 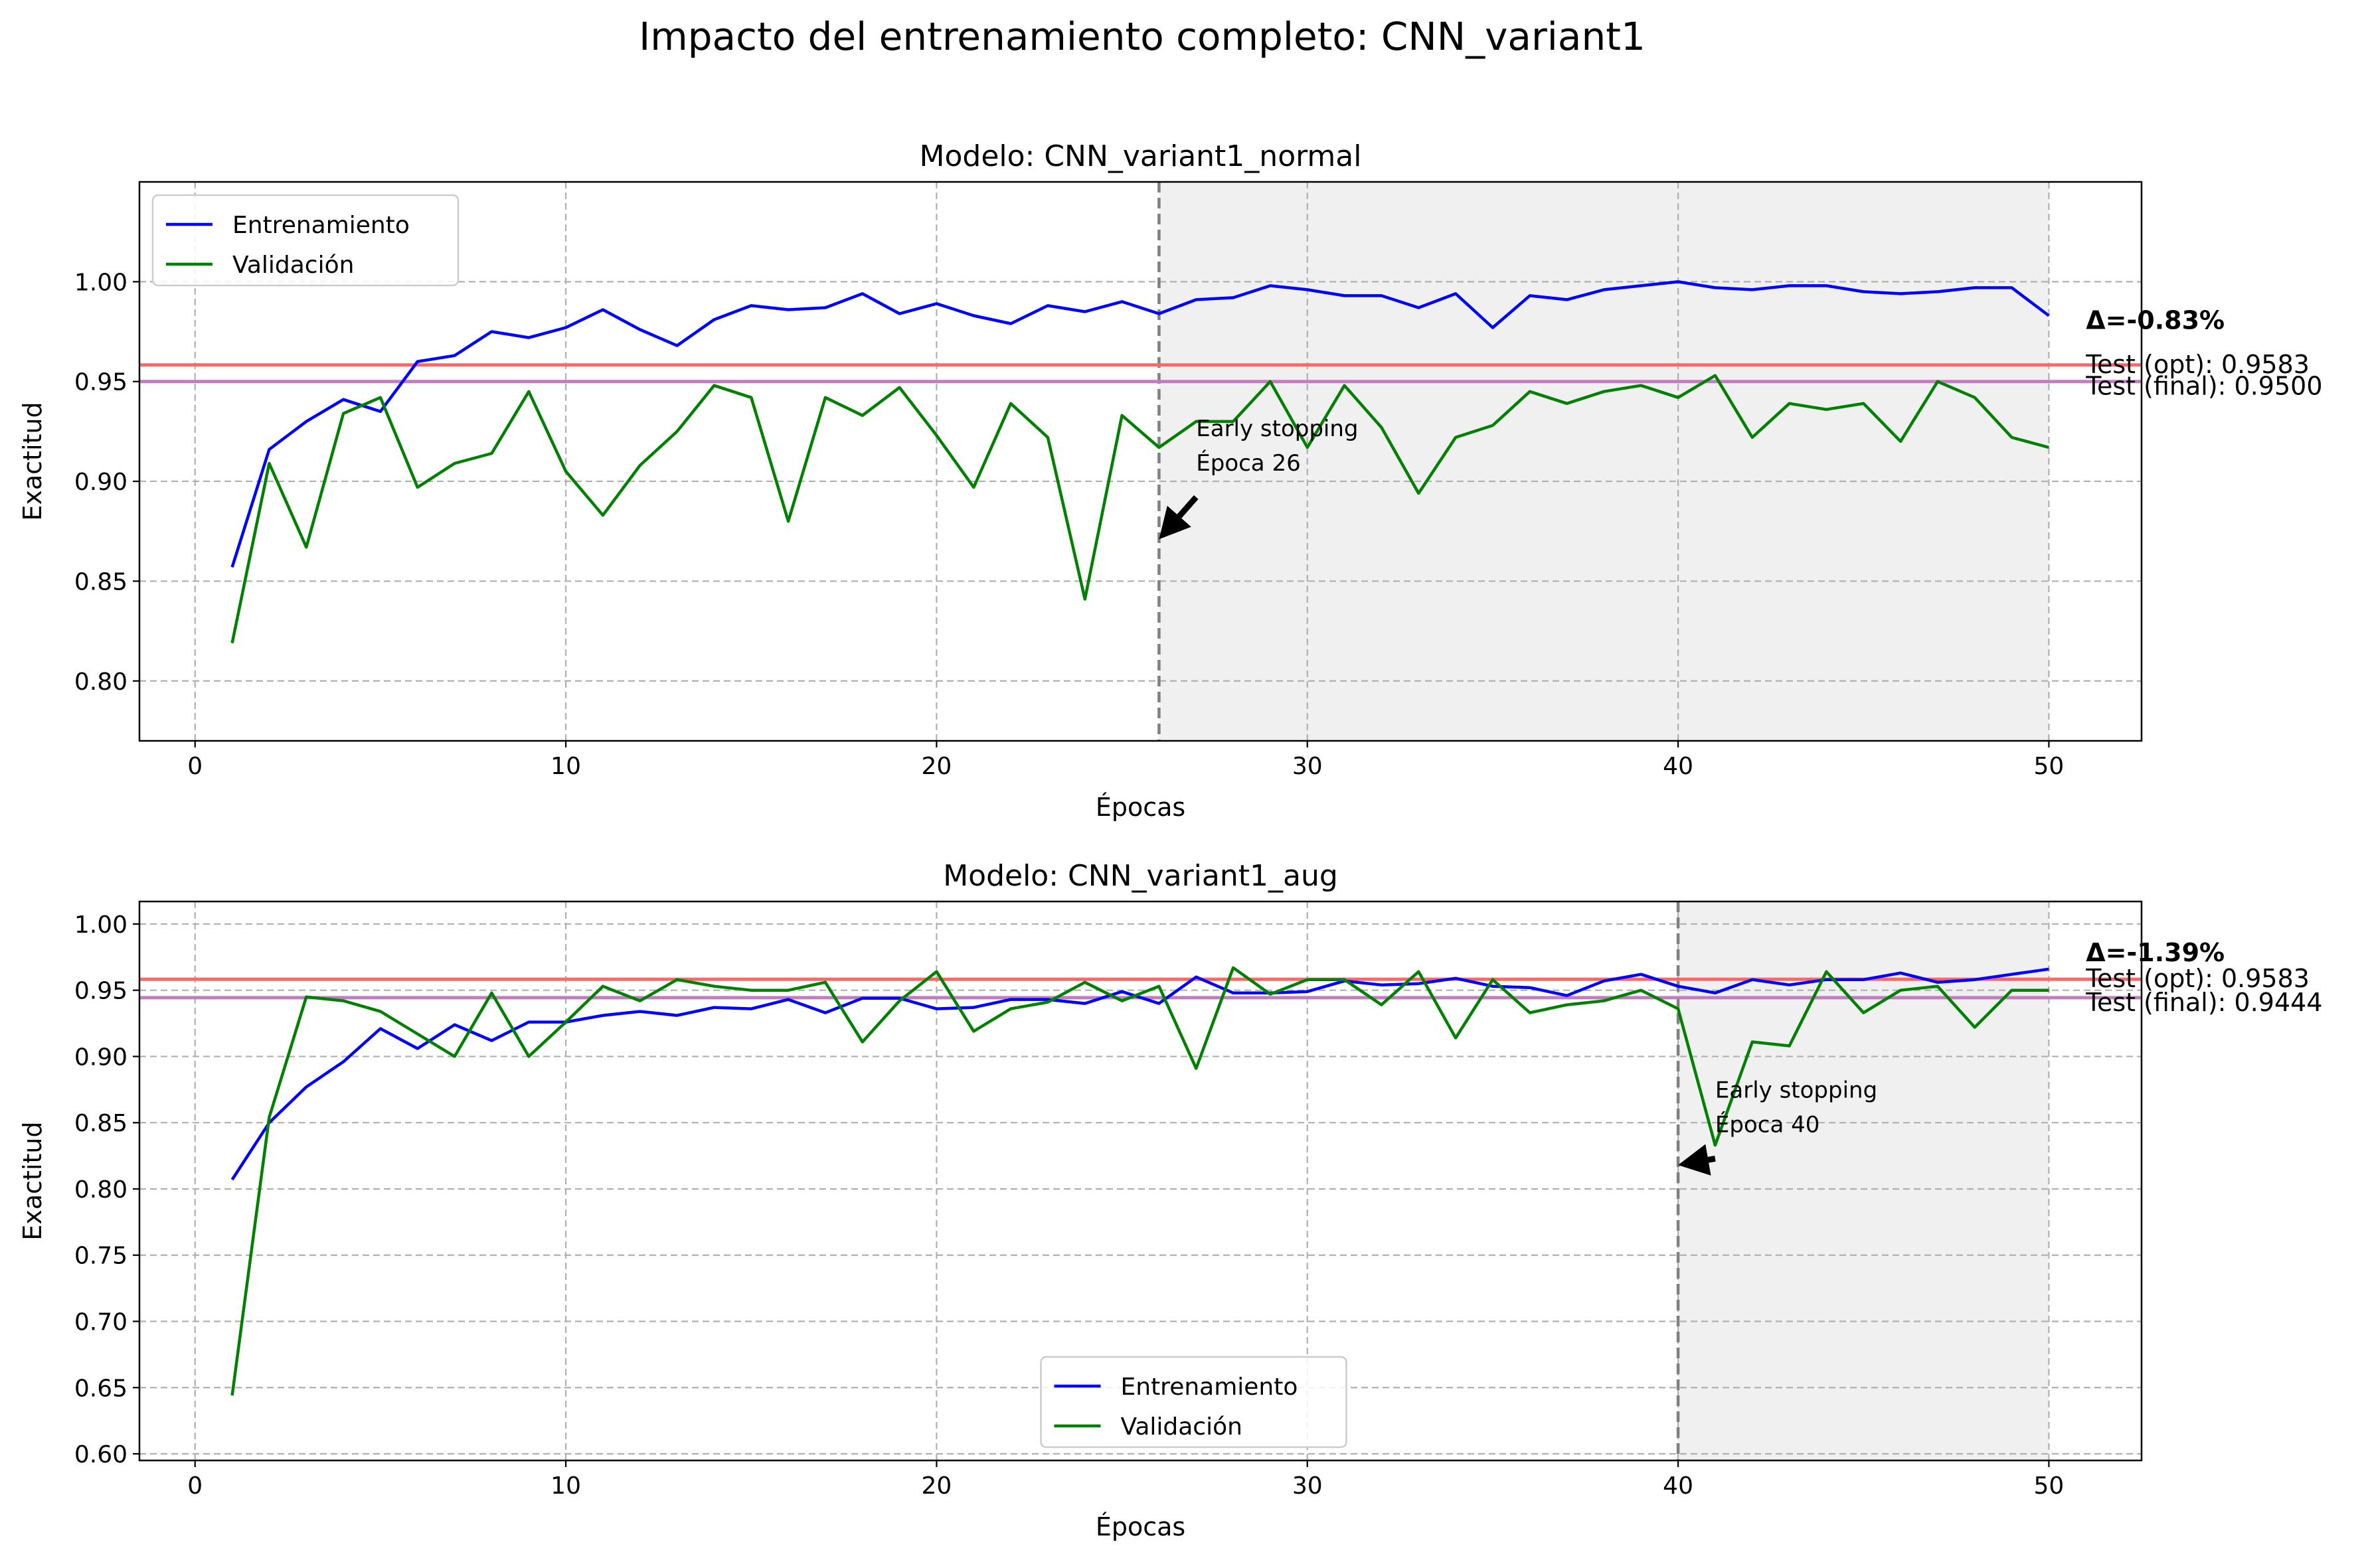 I want to click on y-tick-label: 0.70, so click(x=100, y=1322).